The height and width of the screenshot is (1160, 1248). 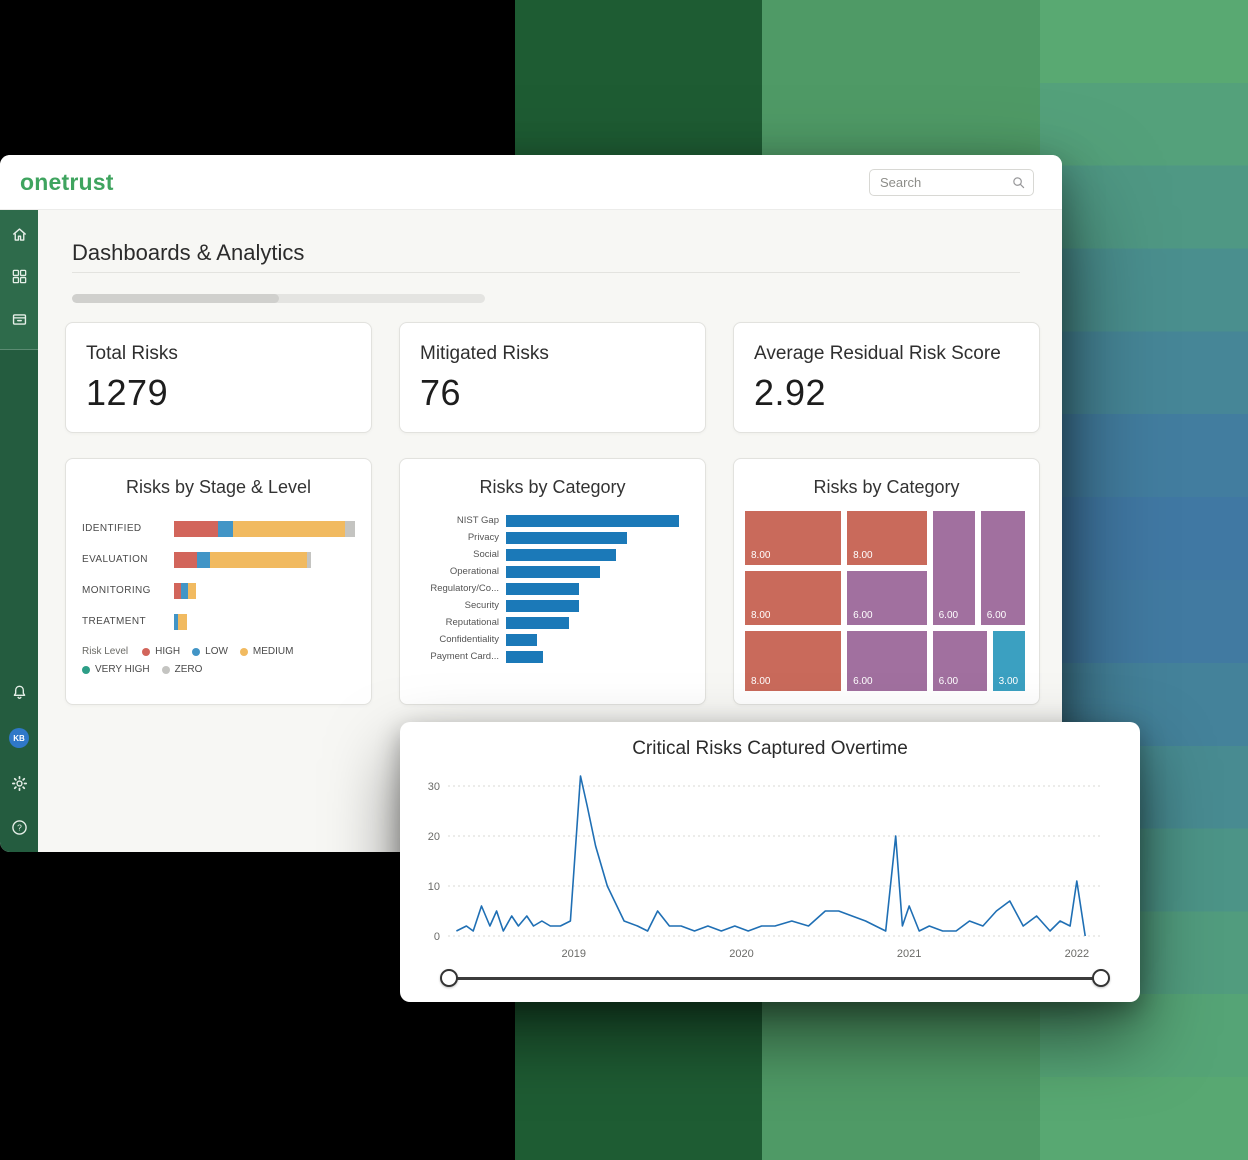 What do you see at coordinates (486, 554) in the screenshot?
I see `category-label: Social` at bounding box center [486, 554].